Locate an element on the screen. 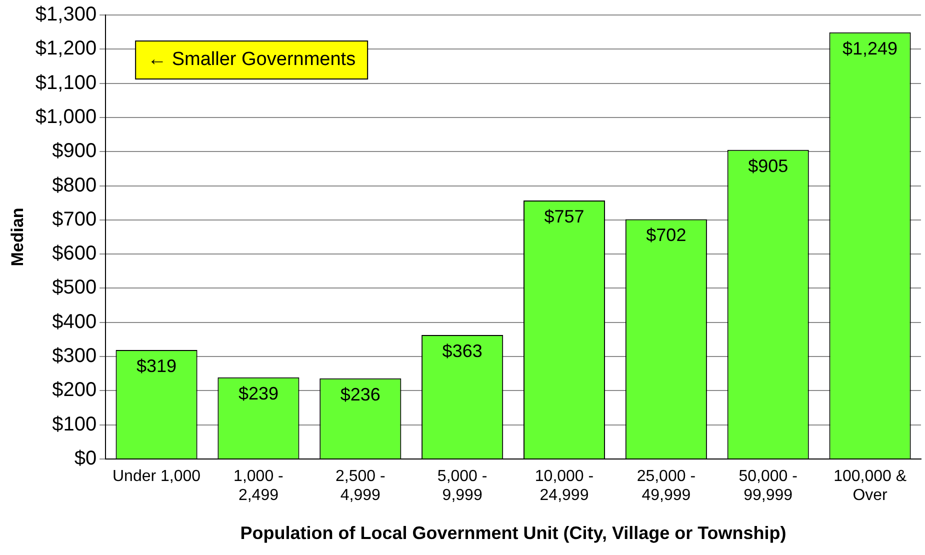 The width and height of the screenshot is (925, 555). y-axis-title: Median is located at coordinates (17, 237).